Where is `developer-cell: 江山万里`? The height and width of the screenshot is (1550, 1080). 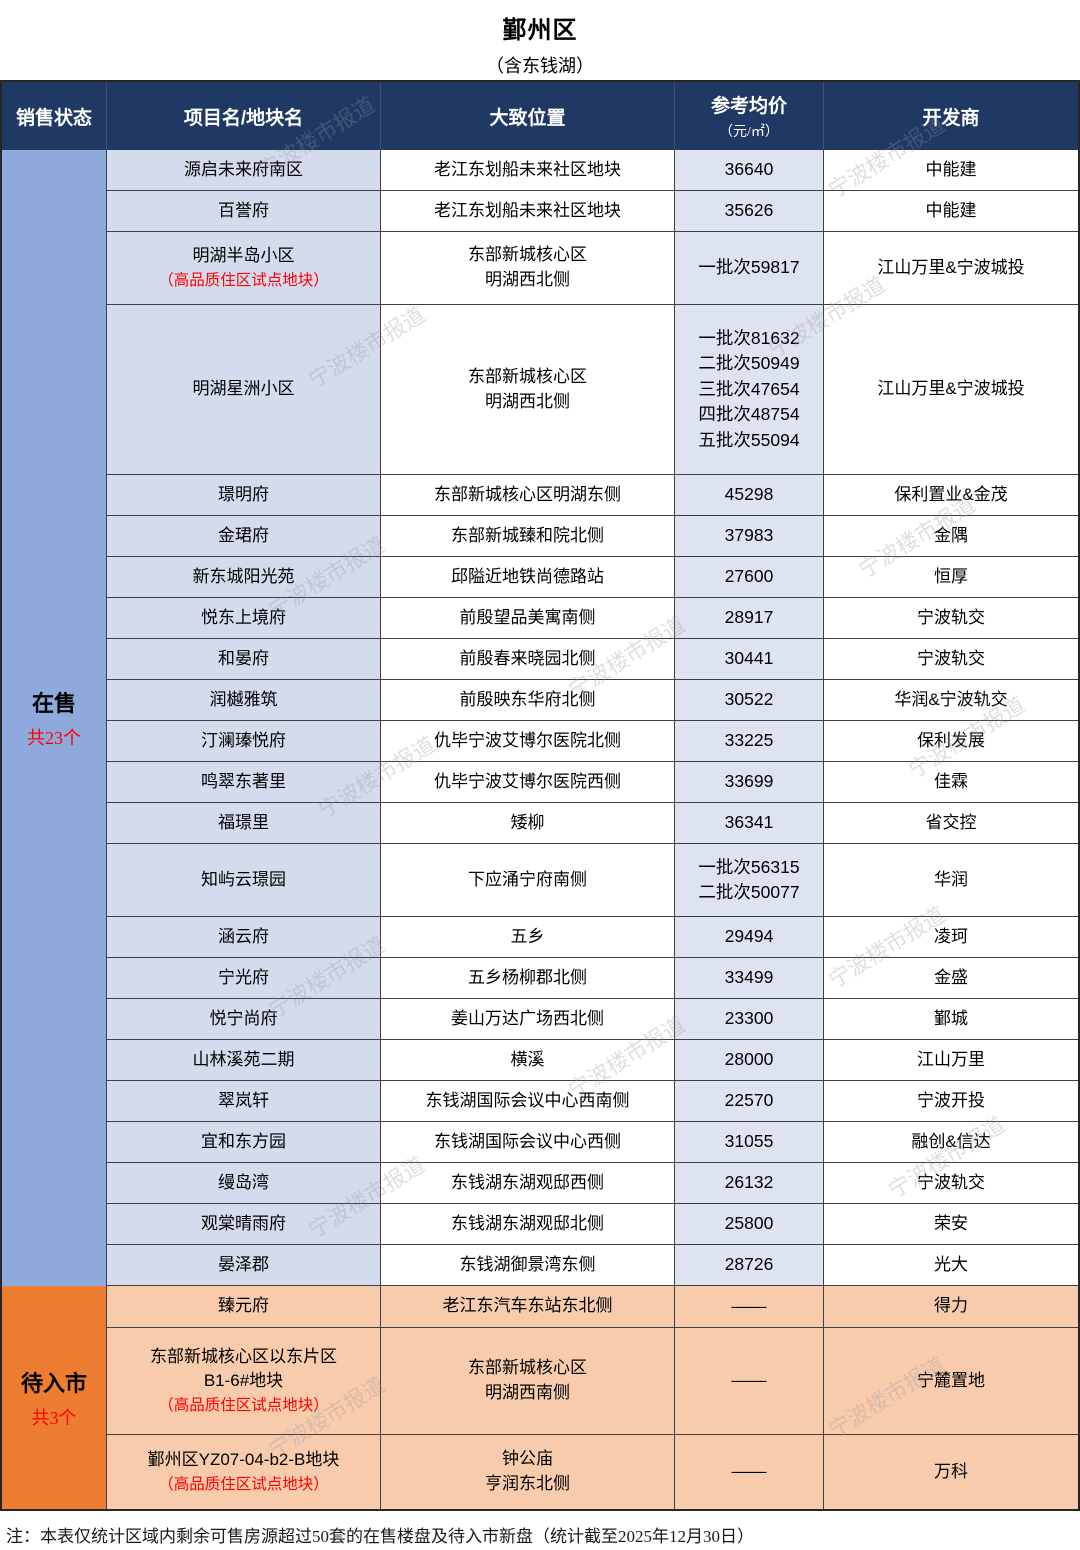 developer-cell: 江山万里 is located at coordinates (951, 1060).